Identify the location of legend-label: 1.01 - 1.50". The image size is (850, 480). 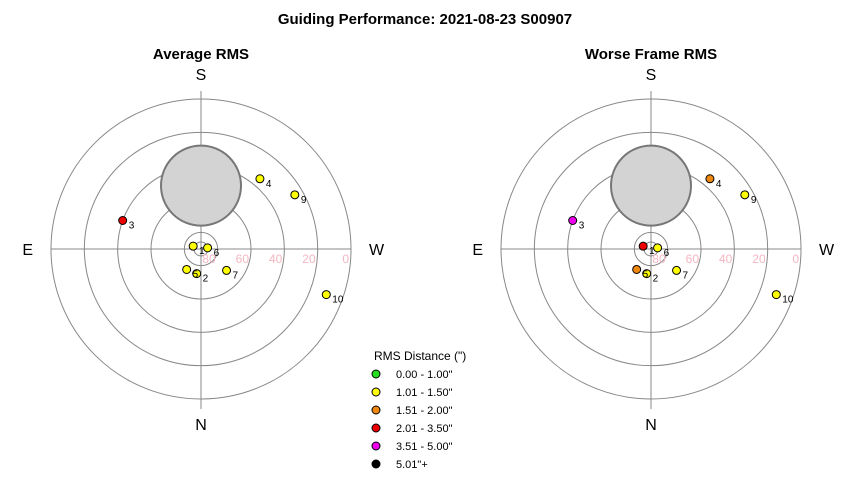
(424, 393).